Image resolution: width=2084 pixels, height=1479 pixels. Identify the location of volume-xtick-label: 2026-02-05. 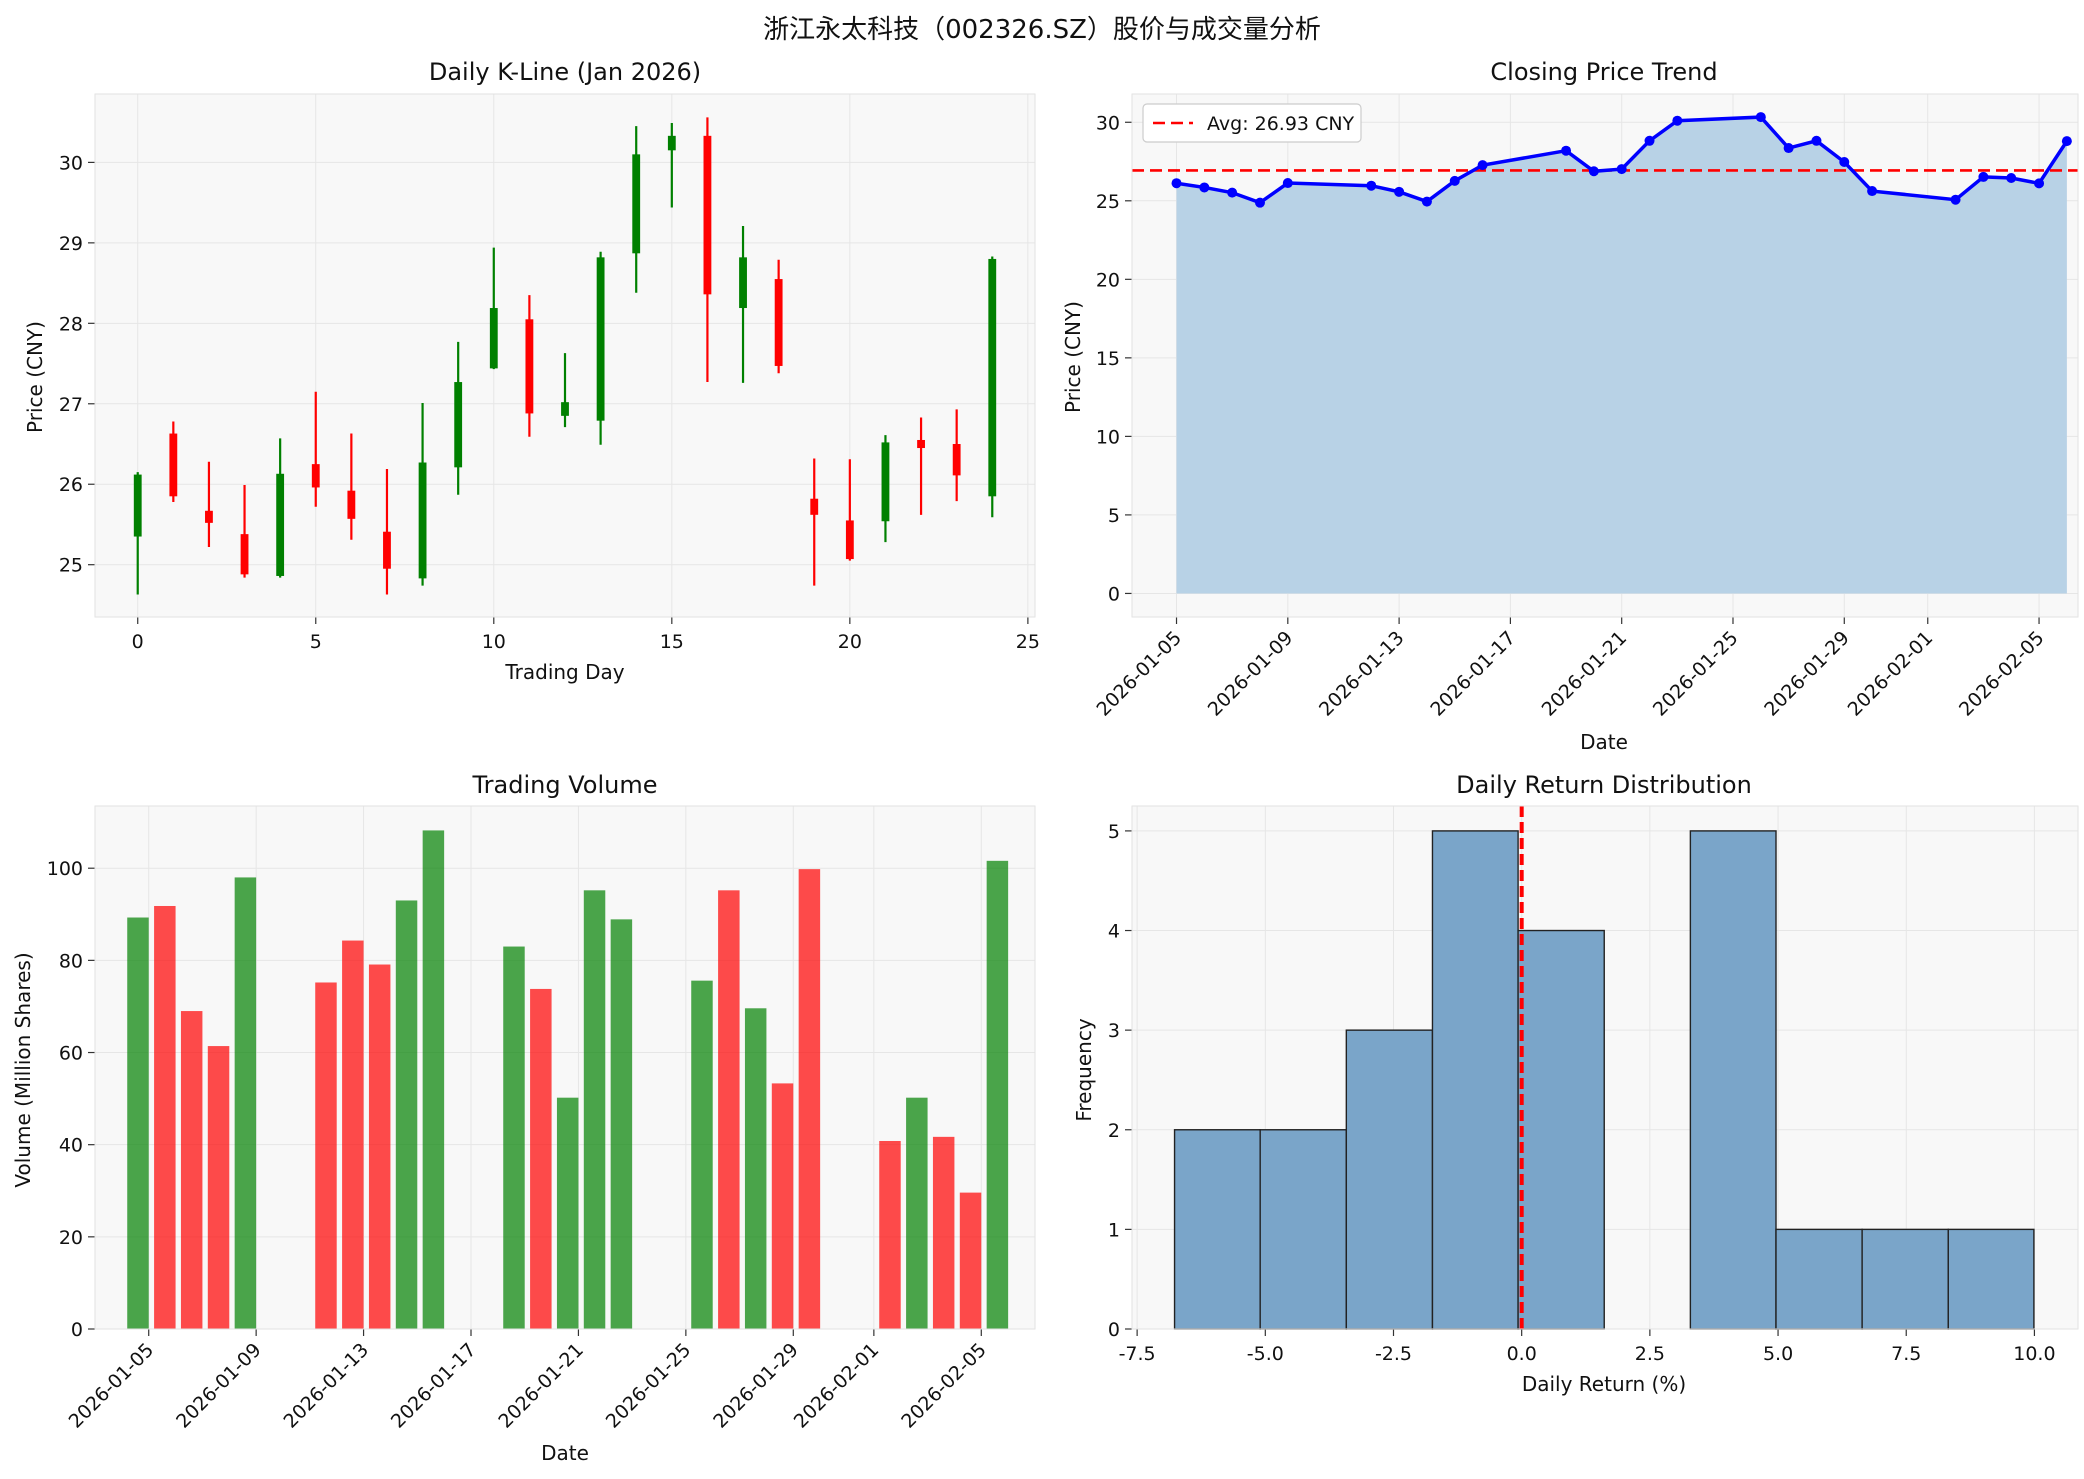
(944, 1386).